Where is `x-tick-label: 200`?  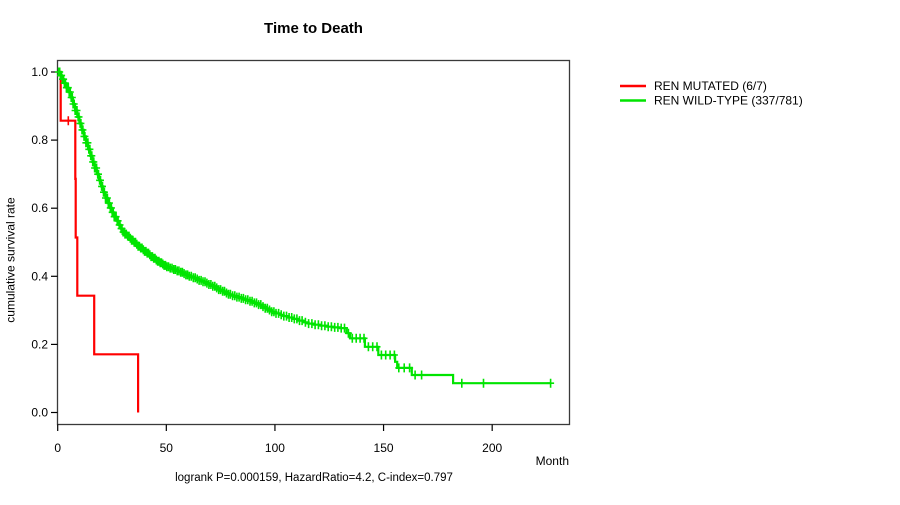
x-tick-label: 200 is located at coordinates (492, 448).